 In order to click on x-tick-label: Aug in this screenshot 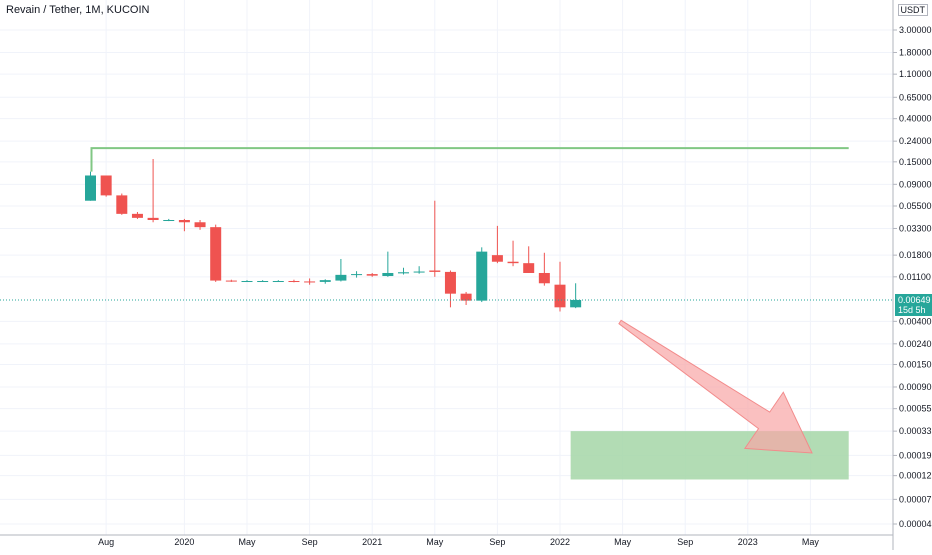, I will do `click(106, 542)`.